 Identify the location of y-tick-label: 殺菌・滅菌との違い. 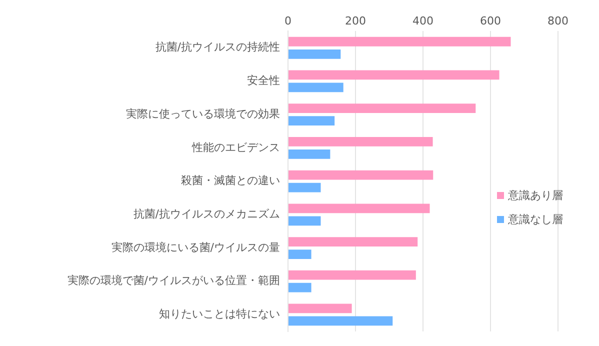
(230, 181).